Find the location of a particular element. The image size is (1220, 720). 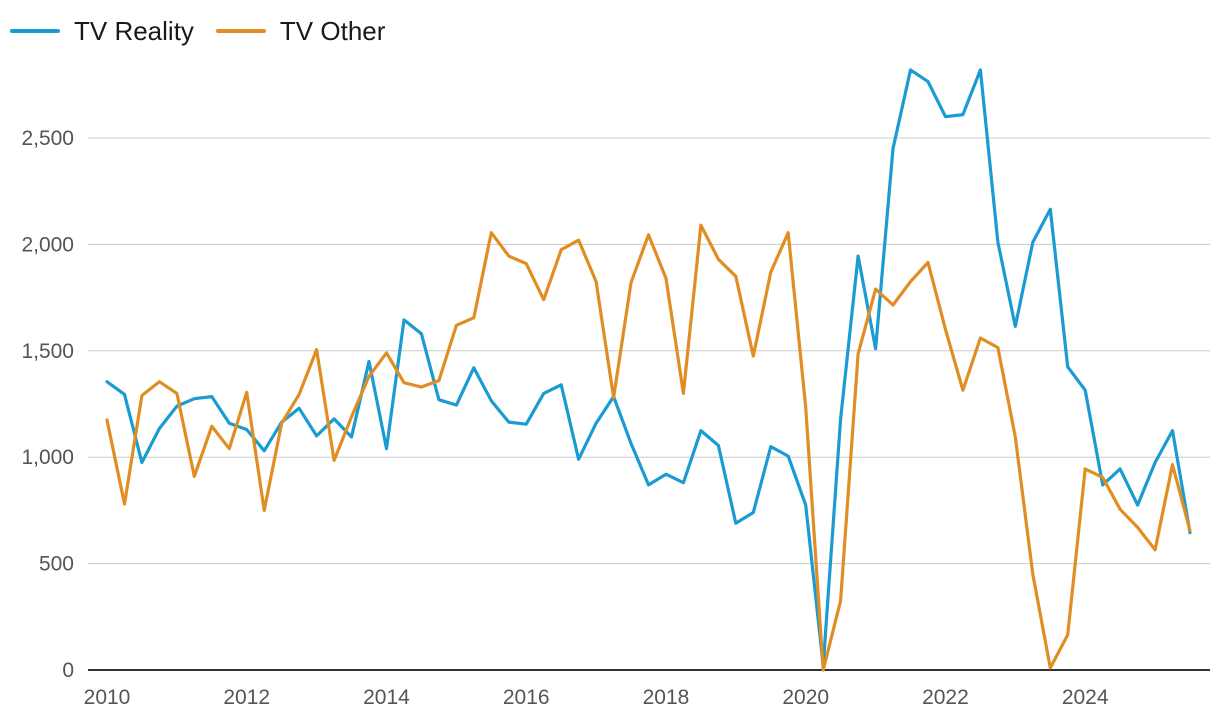

legend-item-tv-other: TV Other is located at coordinates (300, 31).